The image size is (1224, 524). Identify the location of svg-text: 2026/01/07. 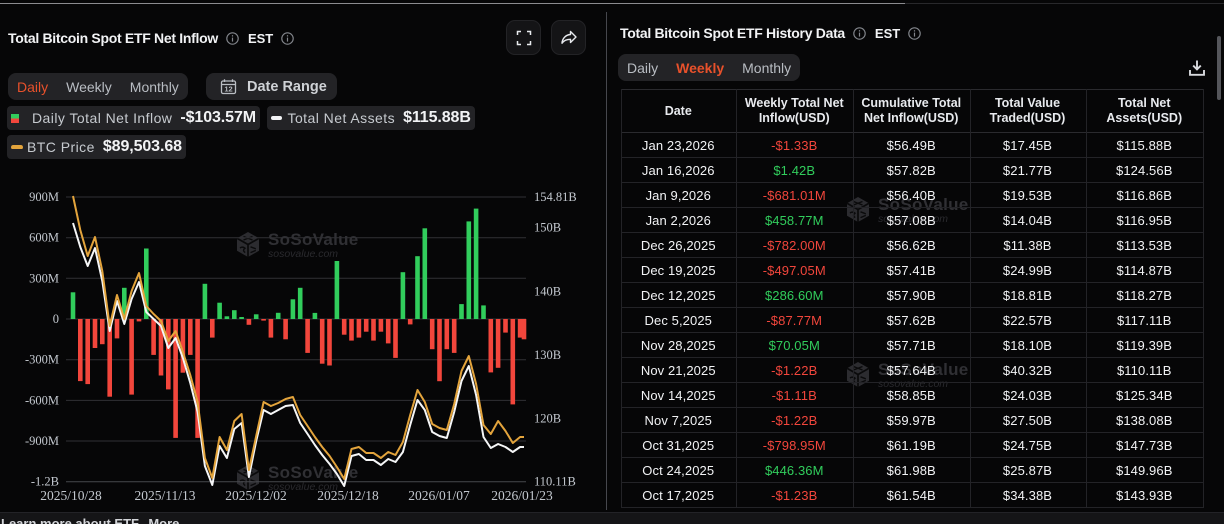
(439, 495).